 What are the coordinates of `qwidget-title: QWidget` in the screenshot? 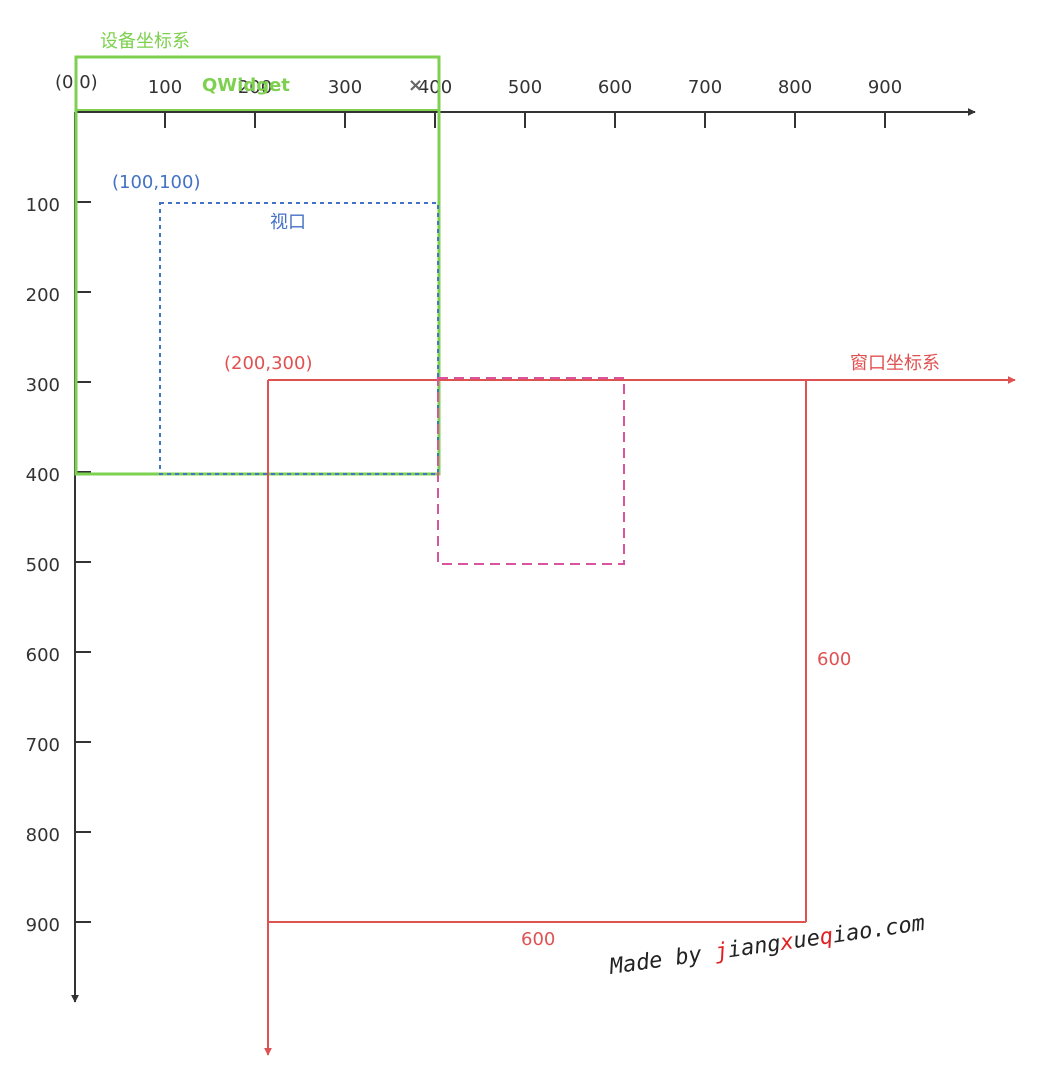 It's located at (246, 85).